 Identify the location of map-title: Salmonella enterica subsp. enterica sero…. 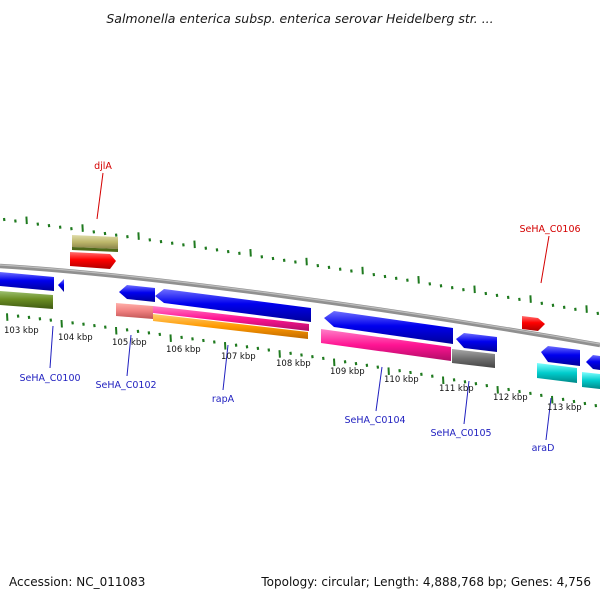
(299, 18).